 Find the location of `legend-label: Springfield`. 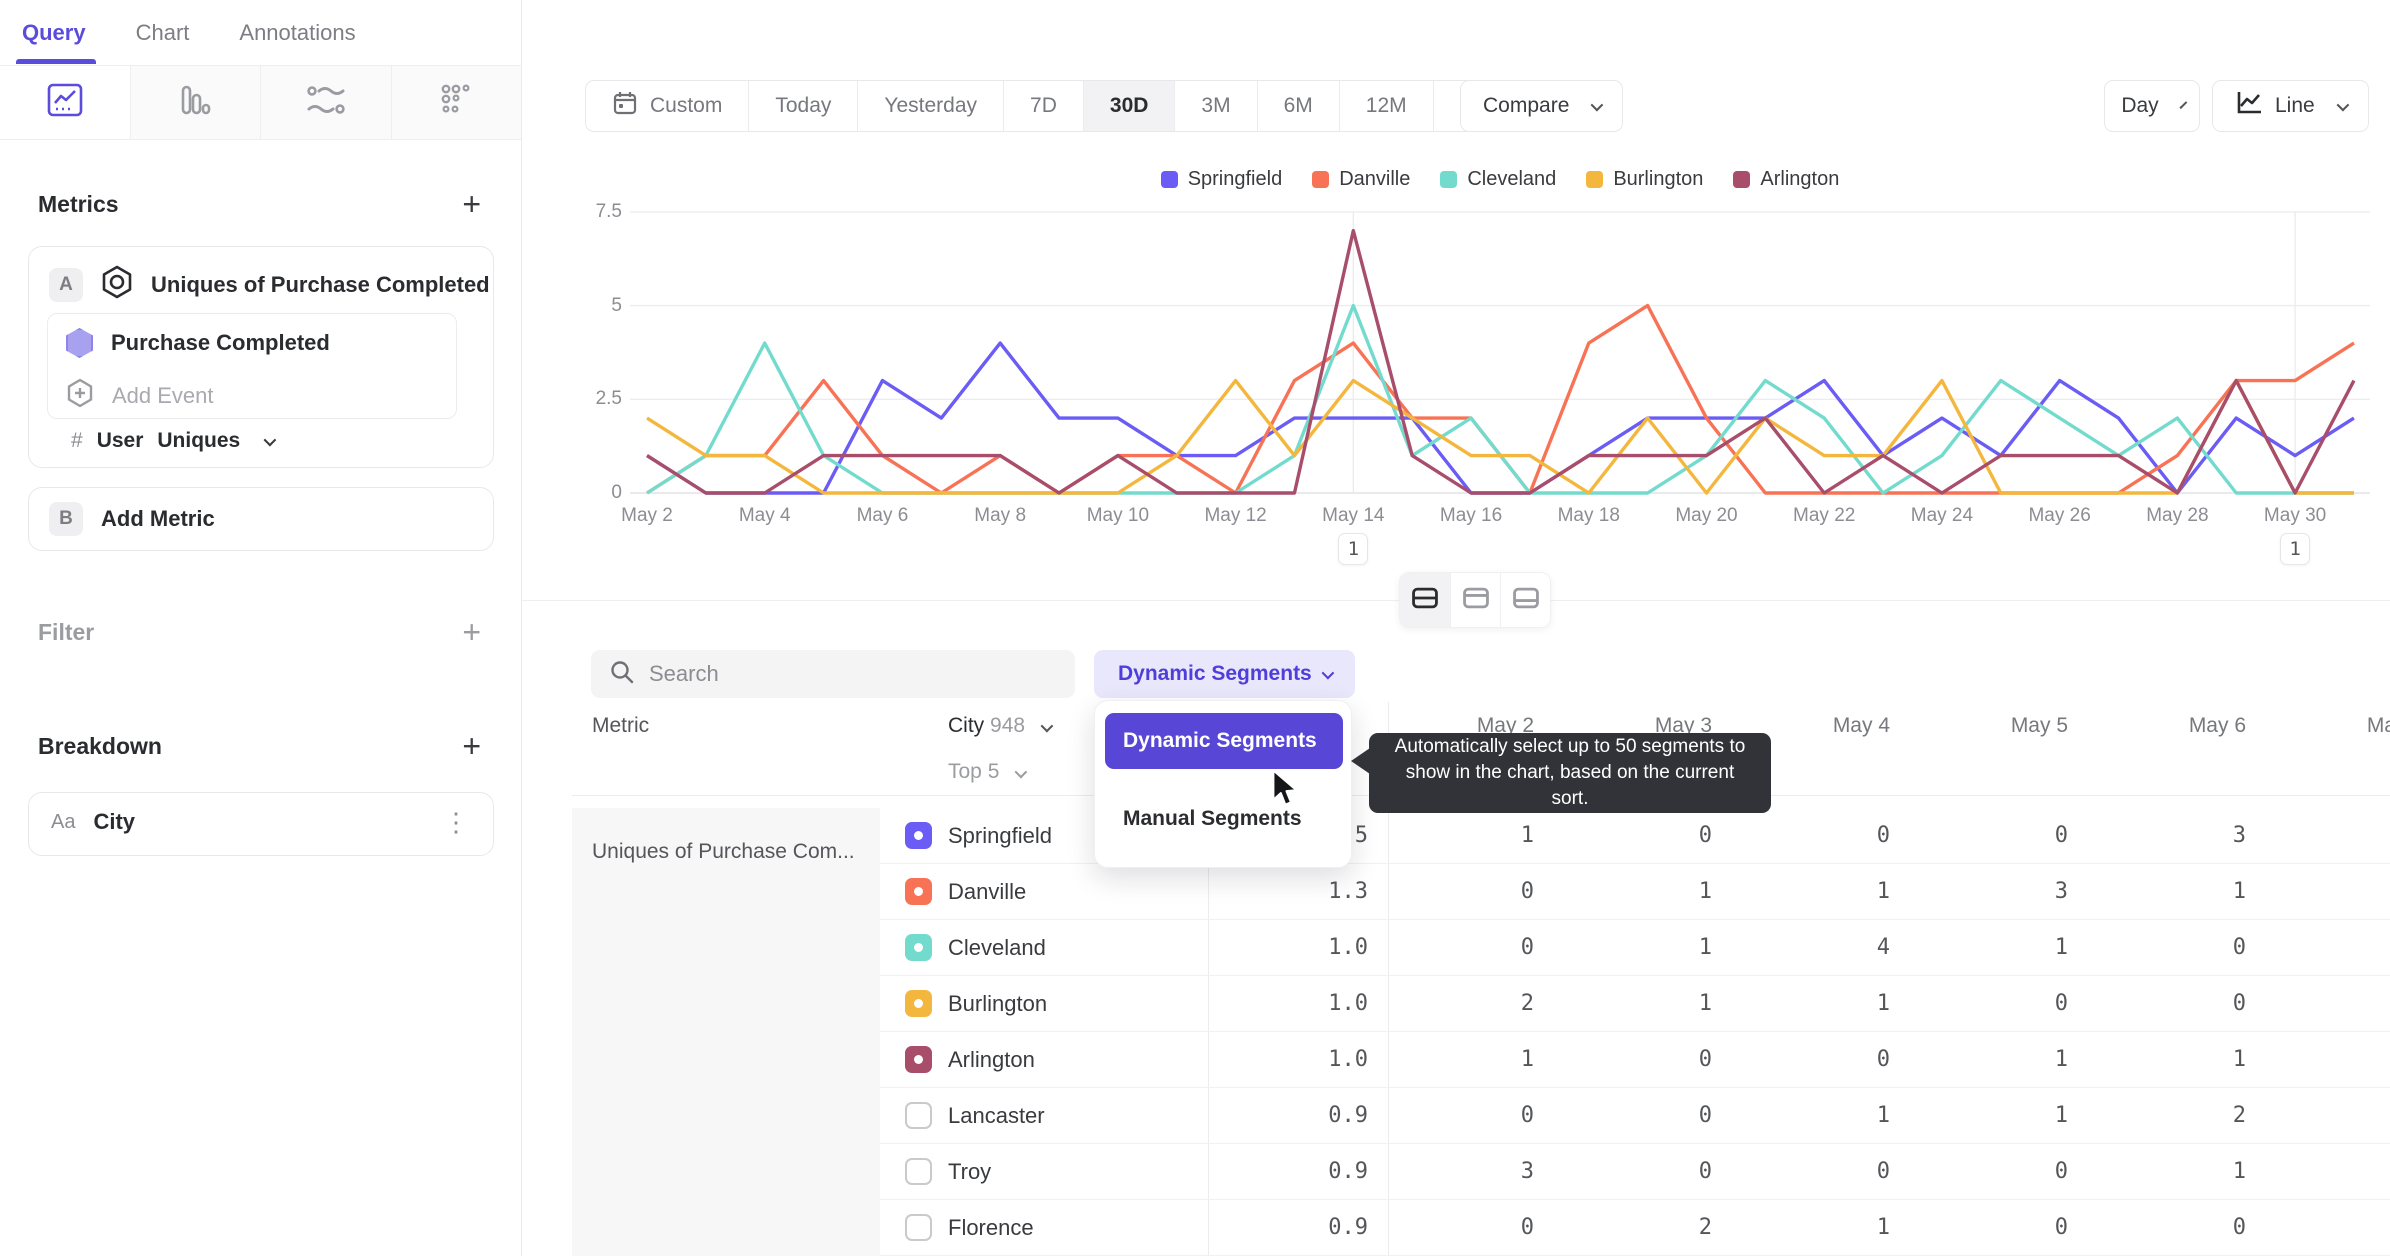

legend-label: Springfield is located at coordinates (1235, 179).